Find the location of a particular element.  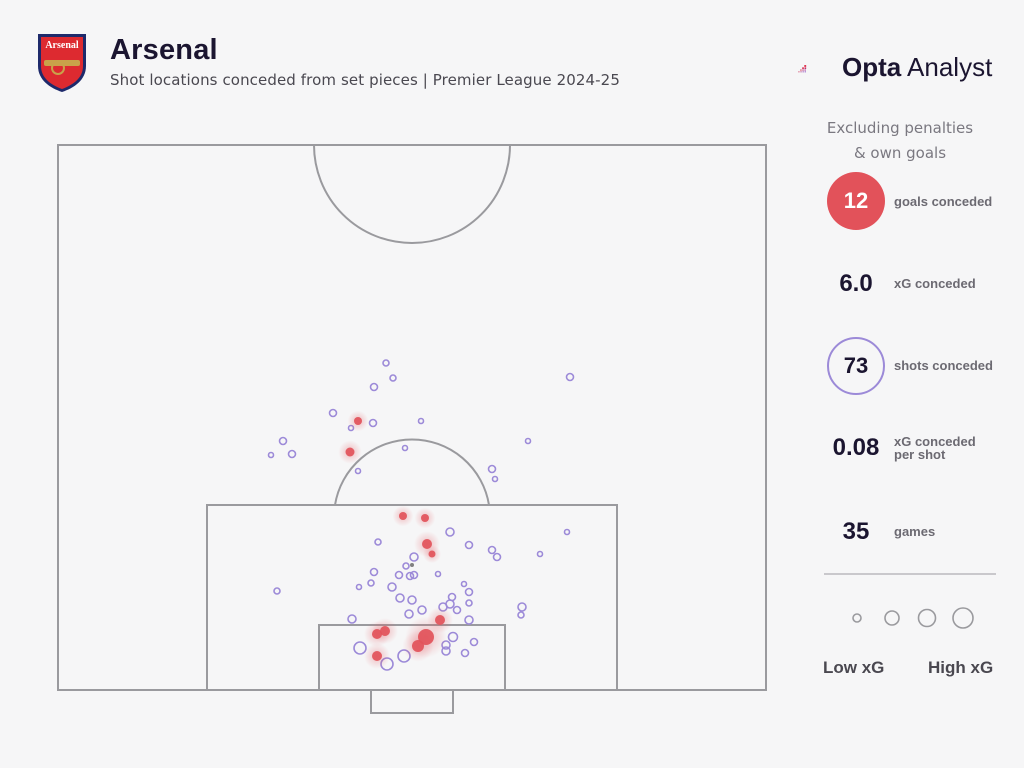

goal-markers is located at coordinates (395, 539).